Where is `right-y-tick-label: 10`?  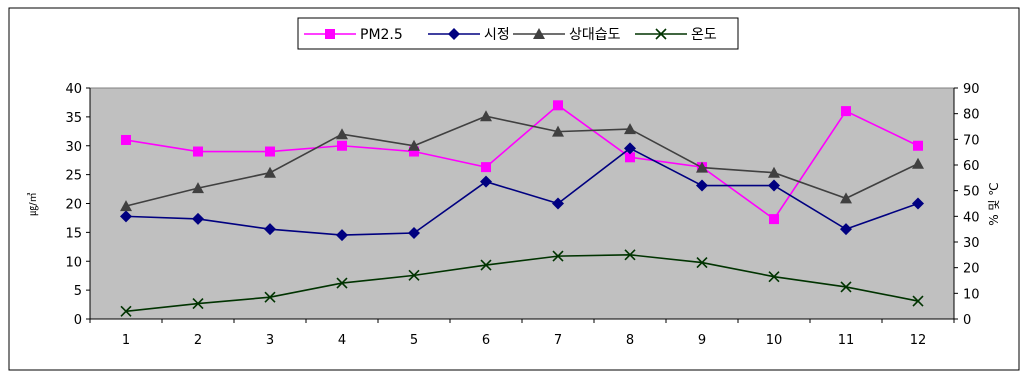 right-y-tick-label: 10 is located at coordinates (971, 294).